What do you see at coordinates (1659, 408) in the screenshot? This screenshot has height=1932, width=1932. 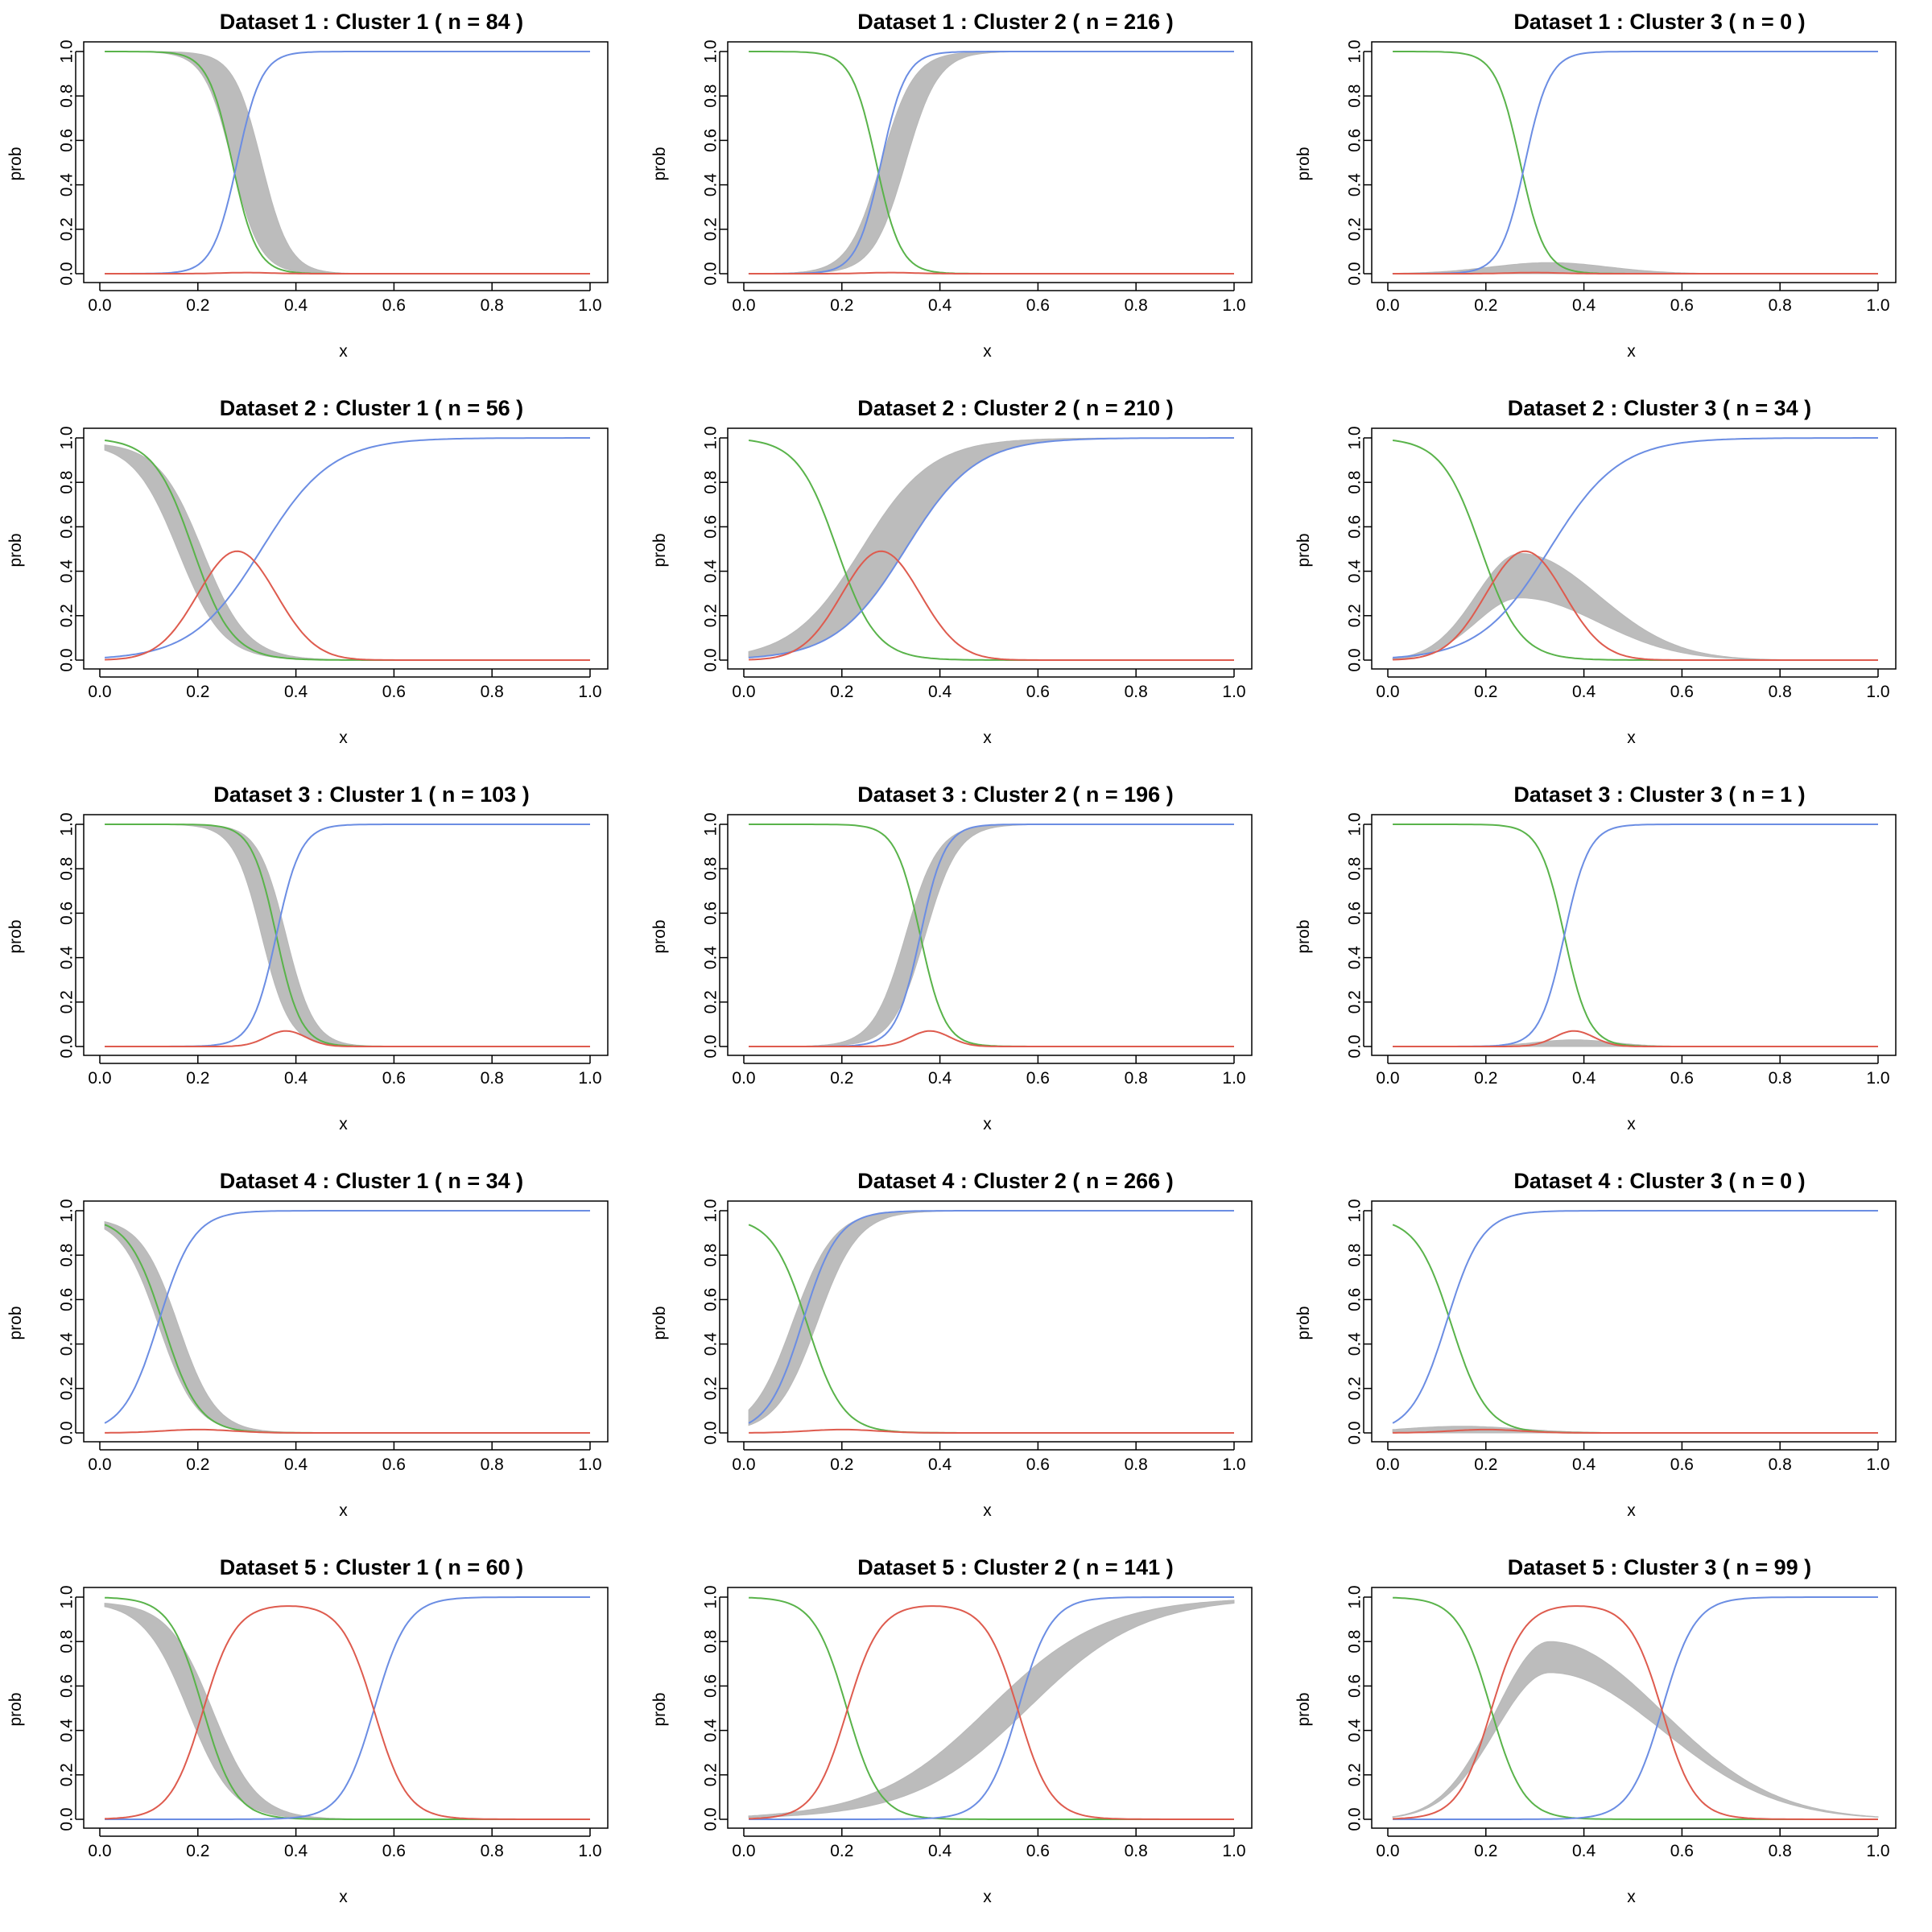 I see `chart-title: Dataset 2 : Cluster 3 ( n = 34 )` at bounding box center [1659, 408].